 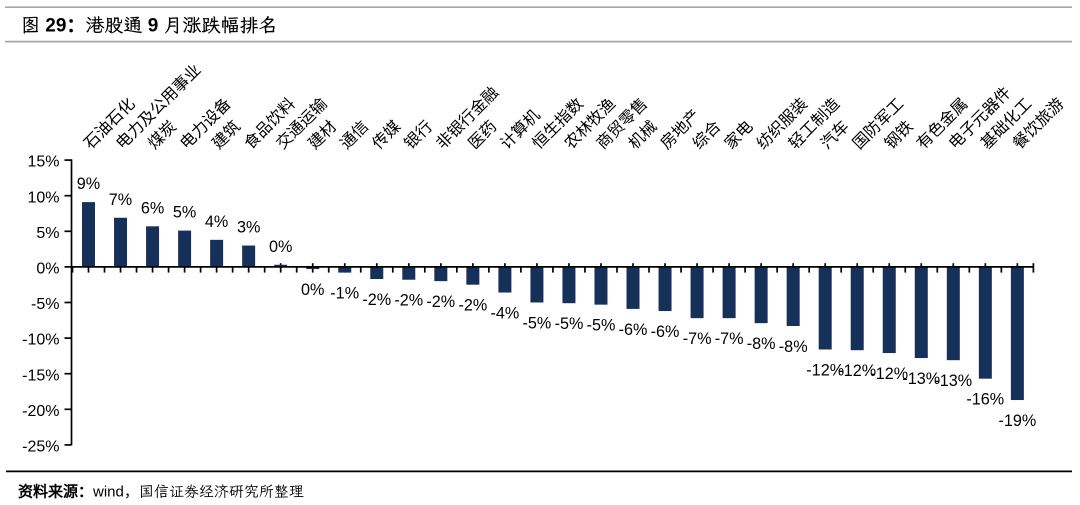 What do you see at coordinates (120, 200) in the screenshot?
I see `svg-text: 7%` at bounding box center [120, 200].